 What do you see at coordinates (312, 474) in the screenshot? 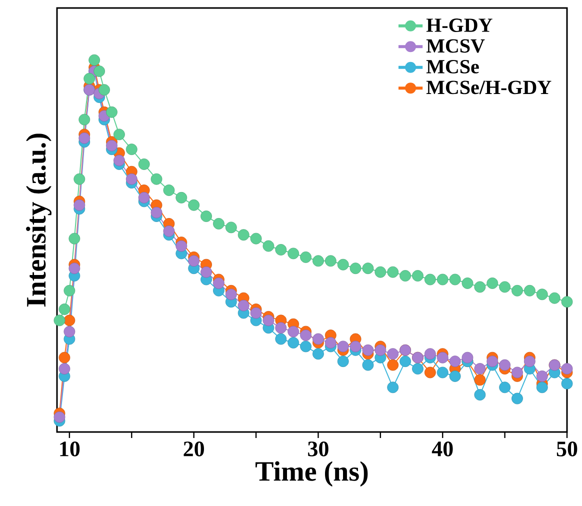
I see `x-axis-title: Time (ns)` at bounding box center [312, 474].